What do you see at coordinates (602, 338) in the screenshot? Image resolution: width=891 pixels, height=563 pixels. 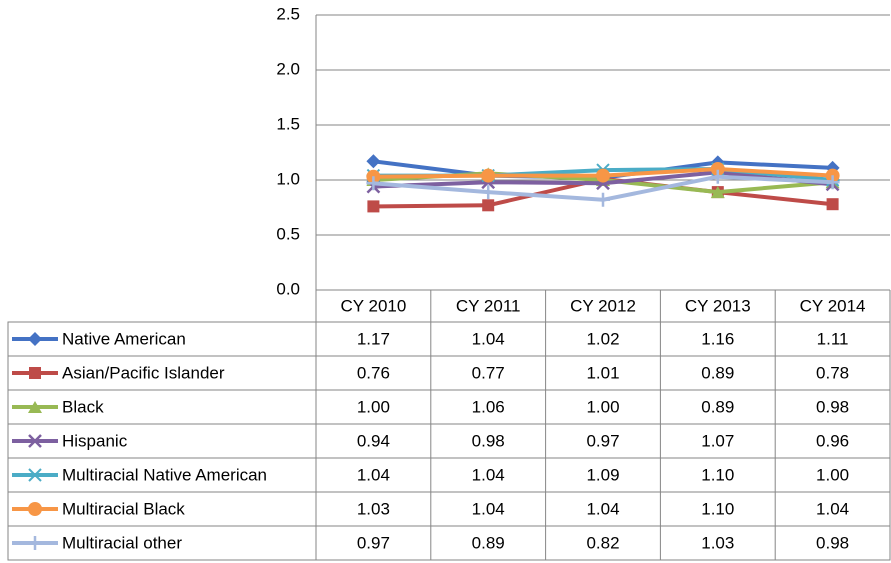 I see `table-value: 1.02` at bounding box center [602, 338].